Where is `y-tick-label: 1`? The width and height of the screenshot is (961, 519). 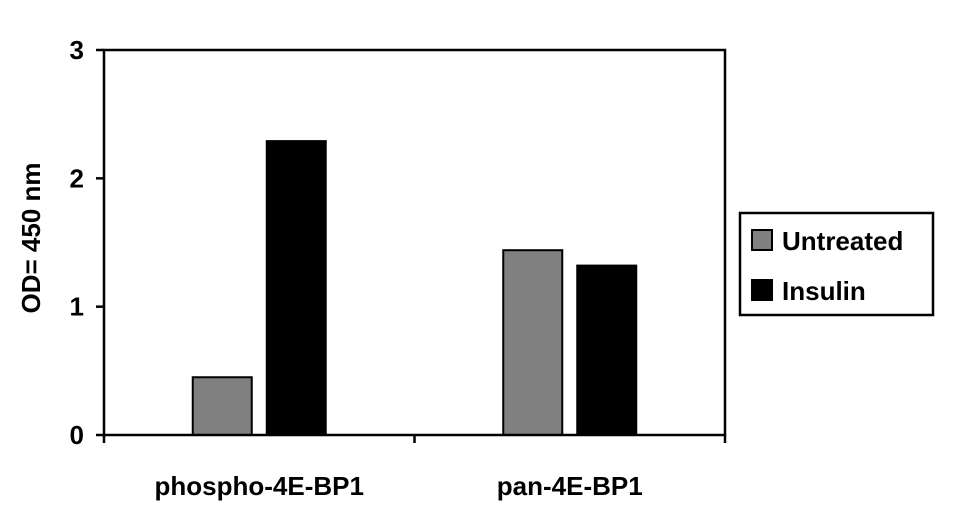
y-tick-label: 1 is located at coordinates (77, 307).